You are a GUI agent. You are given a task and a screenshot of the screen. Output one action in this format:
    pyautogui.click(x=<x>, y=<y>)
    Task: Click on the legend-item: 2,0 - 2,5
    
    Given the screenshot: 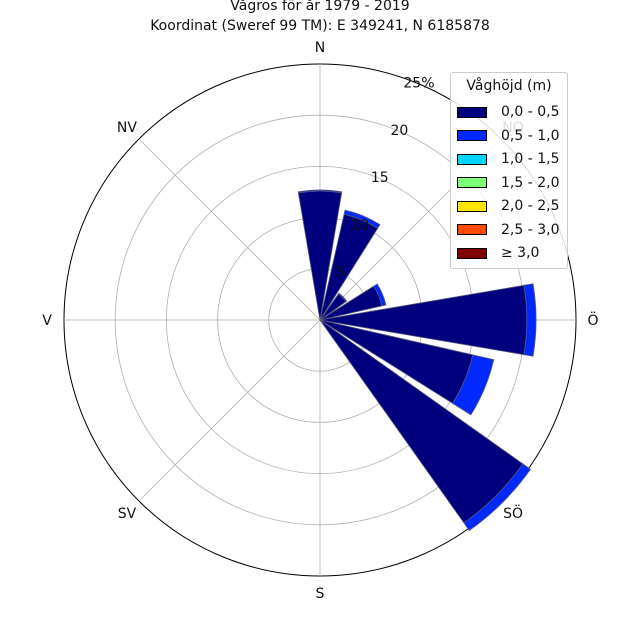 What is the action you would take?
    pyautogui.click(x=508, y=206)
    